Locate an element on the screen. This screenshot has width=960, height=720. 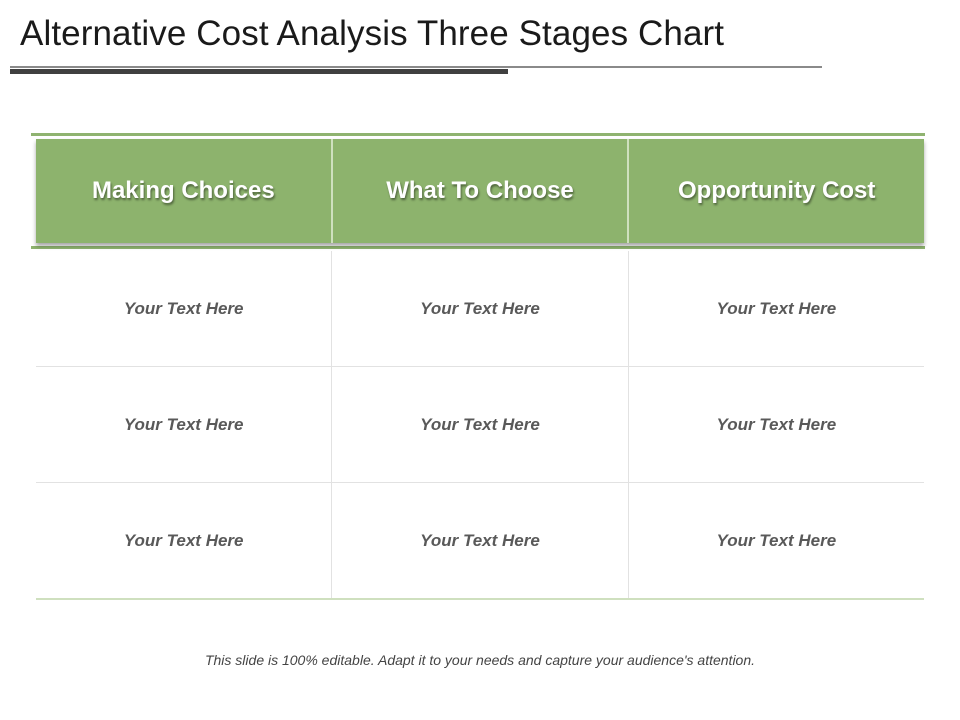
header-making-choices: Making Choices is located at coordinates (183, 190).